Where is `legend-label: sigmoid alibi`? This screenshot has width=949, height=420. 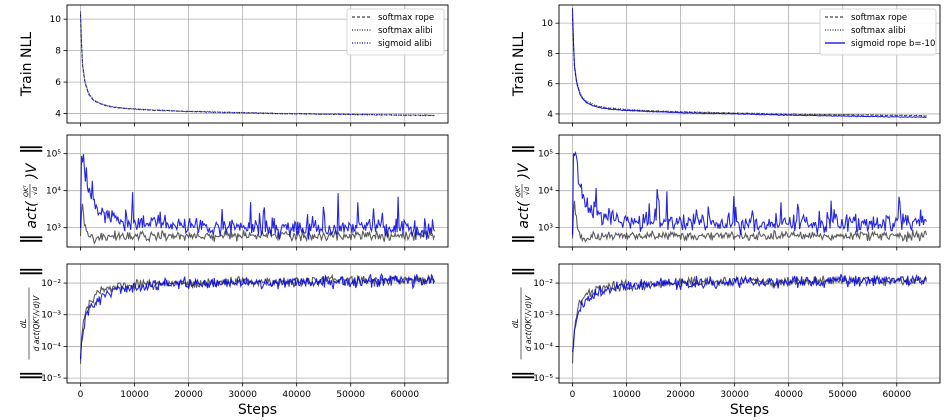 legend-label: sigmoid alibi is located at coordinates (405, 44).